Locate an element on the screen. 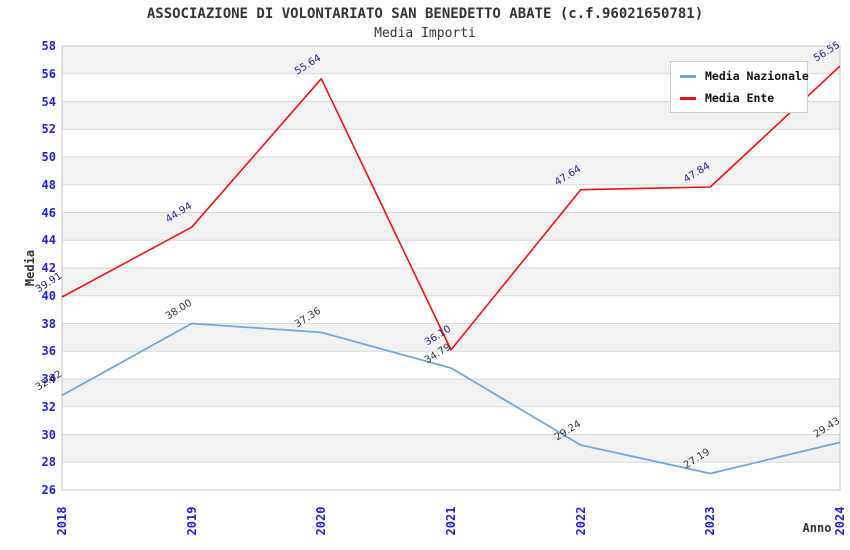  y-tick-label: 48 is located at coordinates (48, 184).